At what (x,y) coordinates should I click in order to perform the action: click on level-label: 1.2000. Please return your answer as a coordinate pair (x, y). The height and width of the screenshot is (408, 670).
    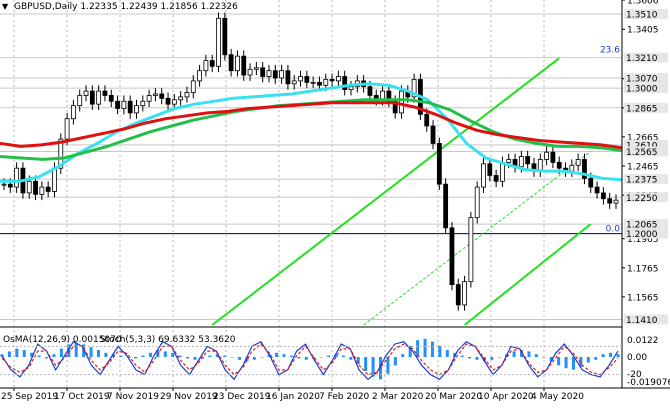
    Looking at the image, I should click on (642, 235).